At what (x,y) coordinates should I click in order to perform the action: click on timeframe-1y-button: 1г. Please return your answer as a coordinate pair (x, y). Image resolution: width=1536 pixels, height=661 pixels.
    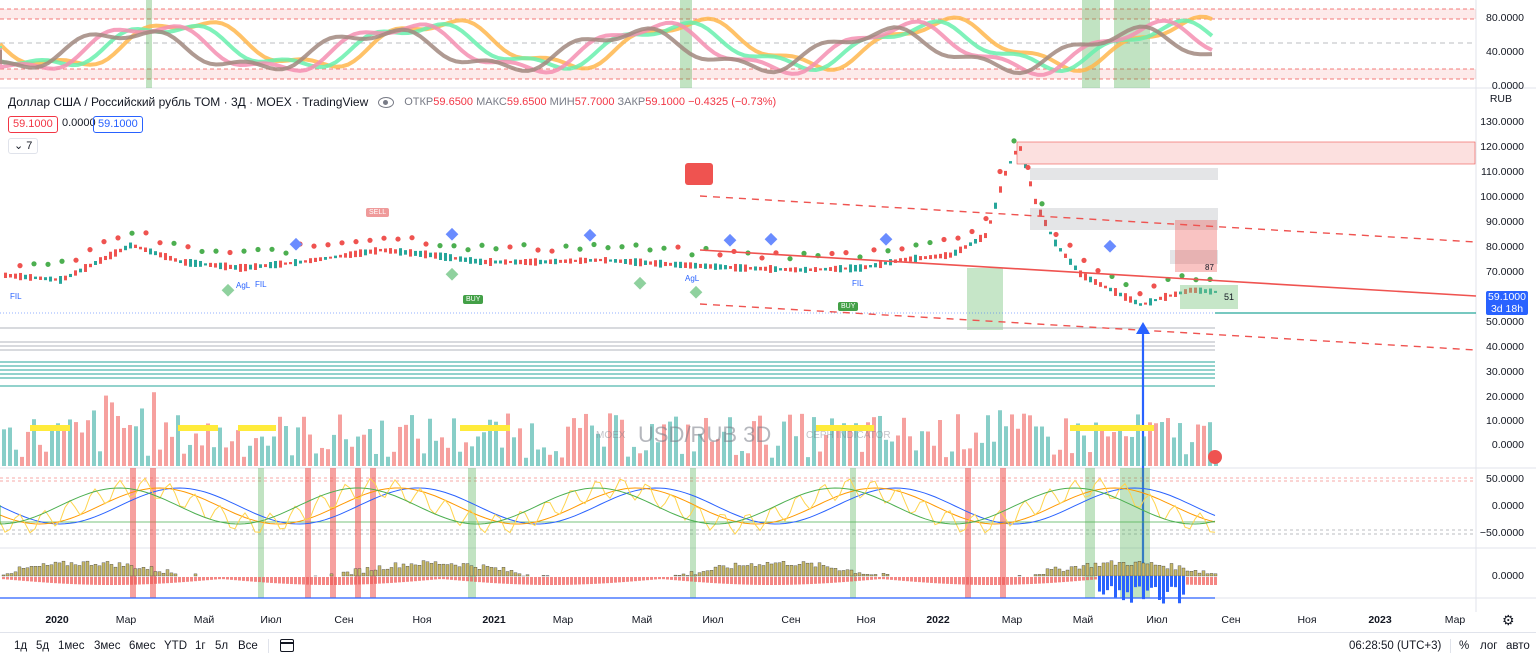
    Looking at the image, I should click on (200, 646).